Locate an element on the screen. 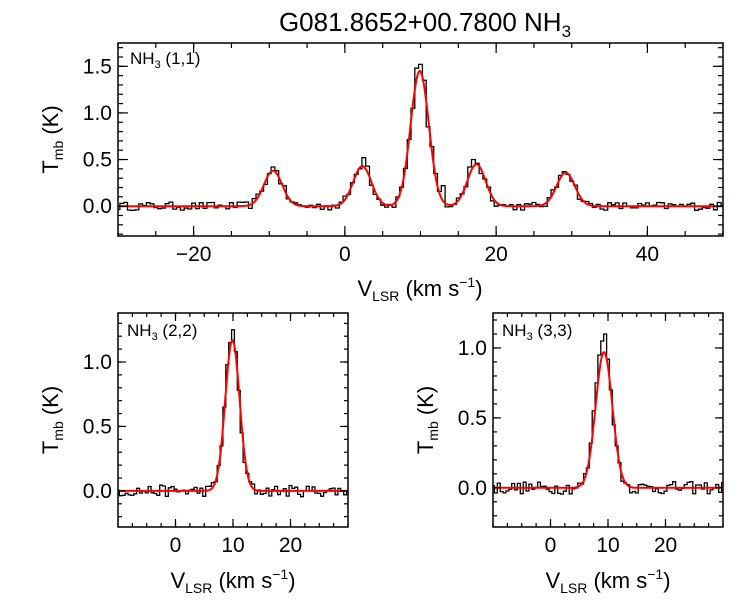 This screenshot has height=605, width=750. figure-title: G081.8652+00.7800 NH3 is located at coordinates (425, 24).